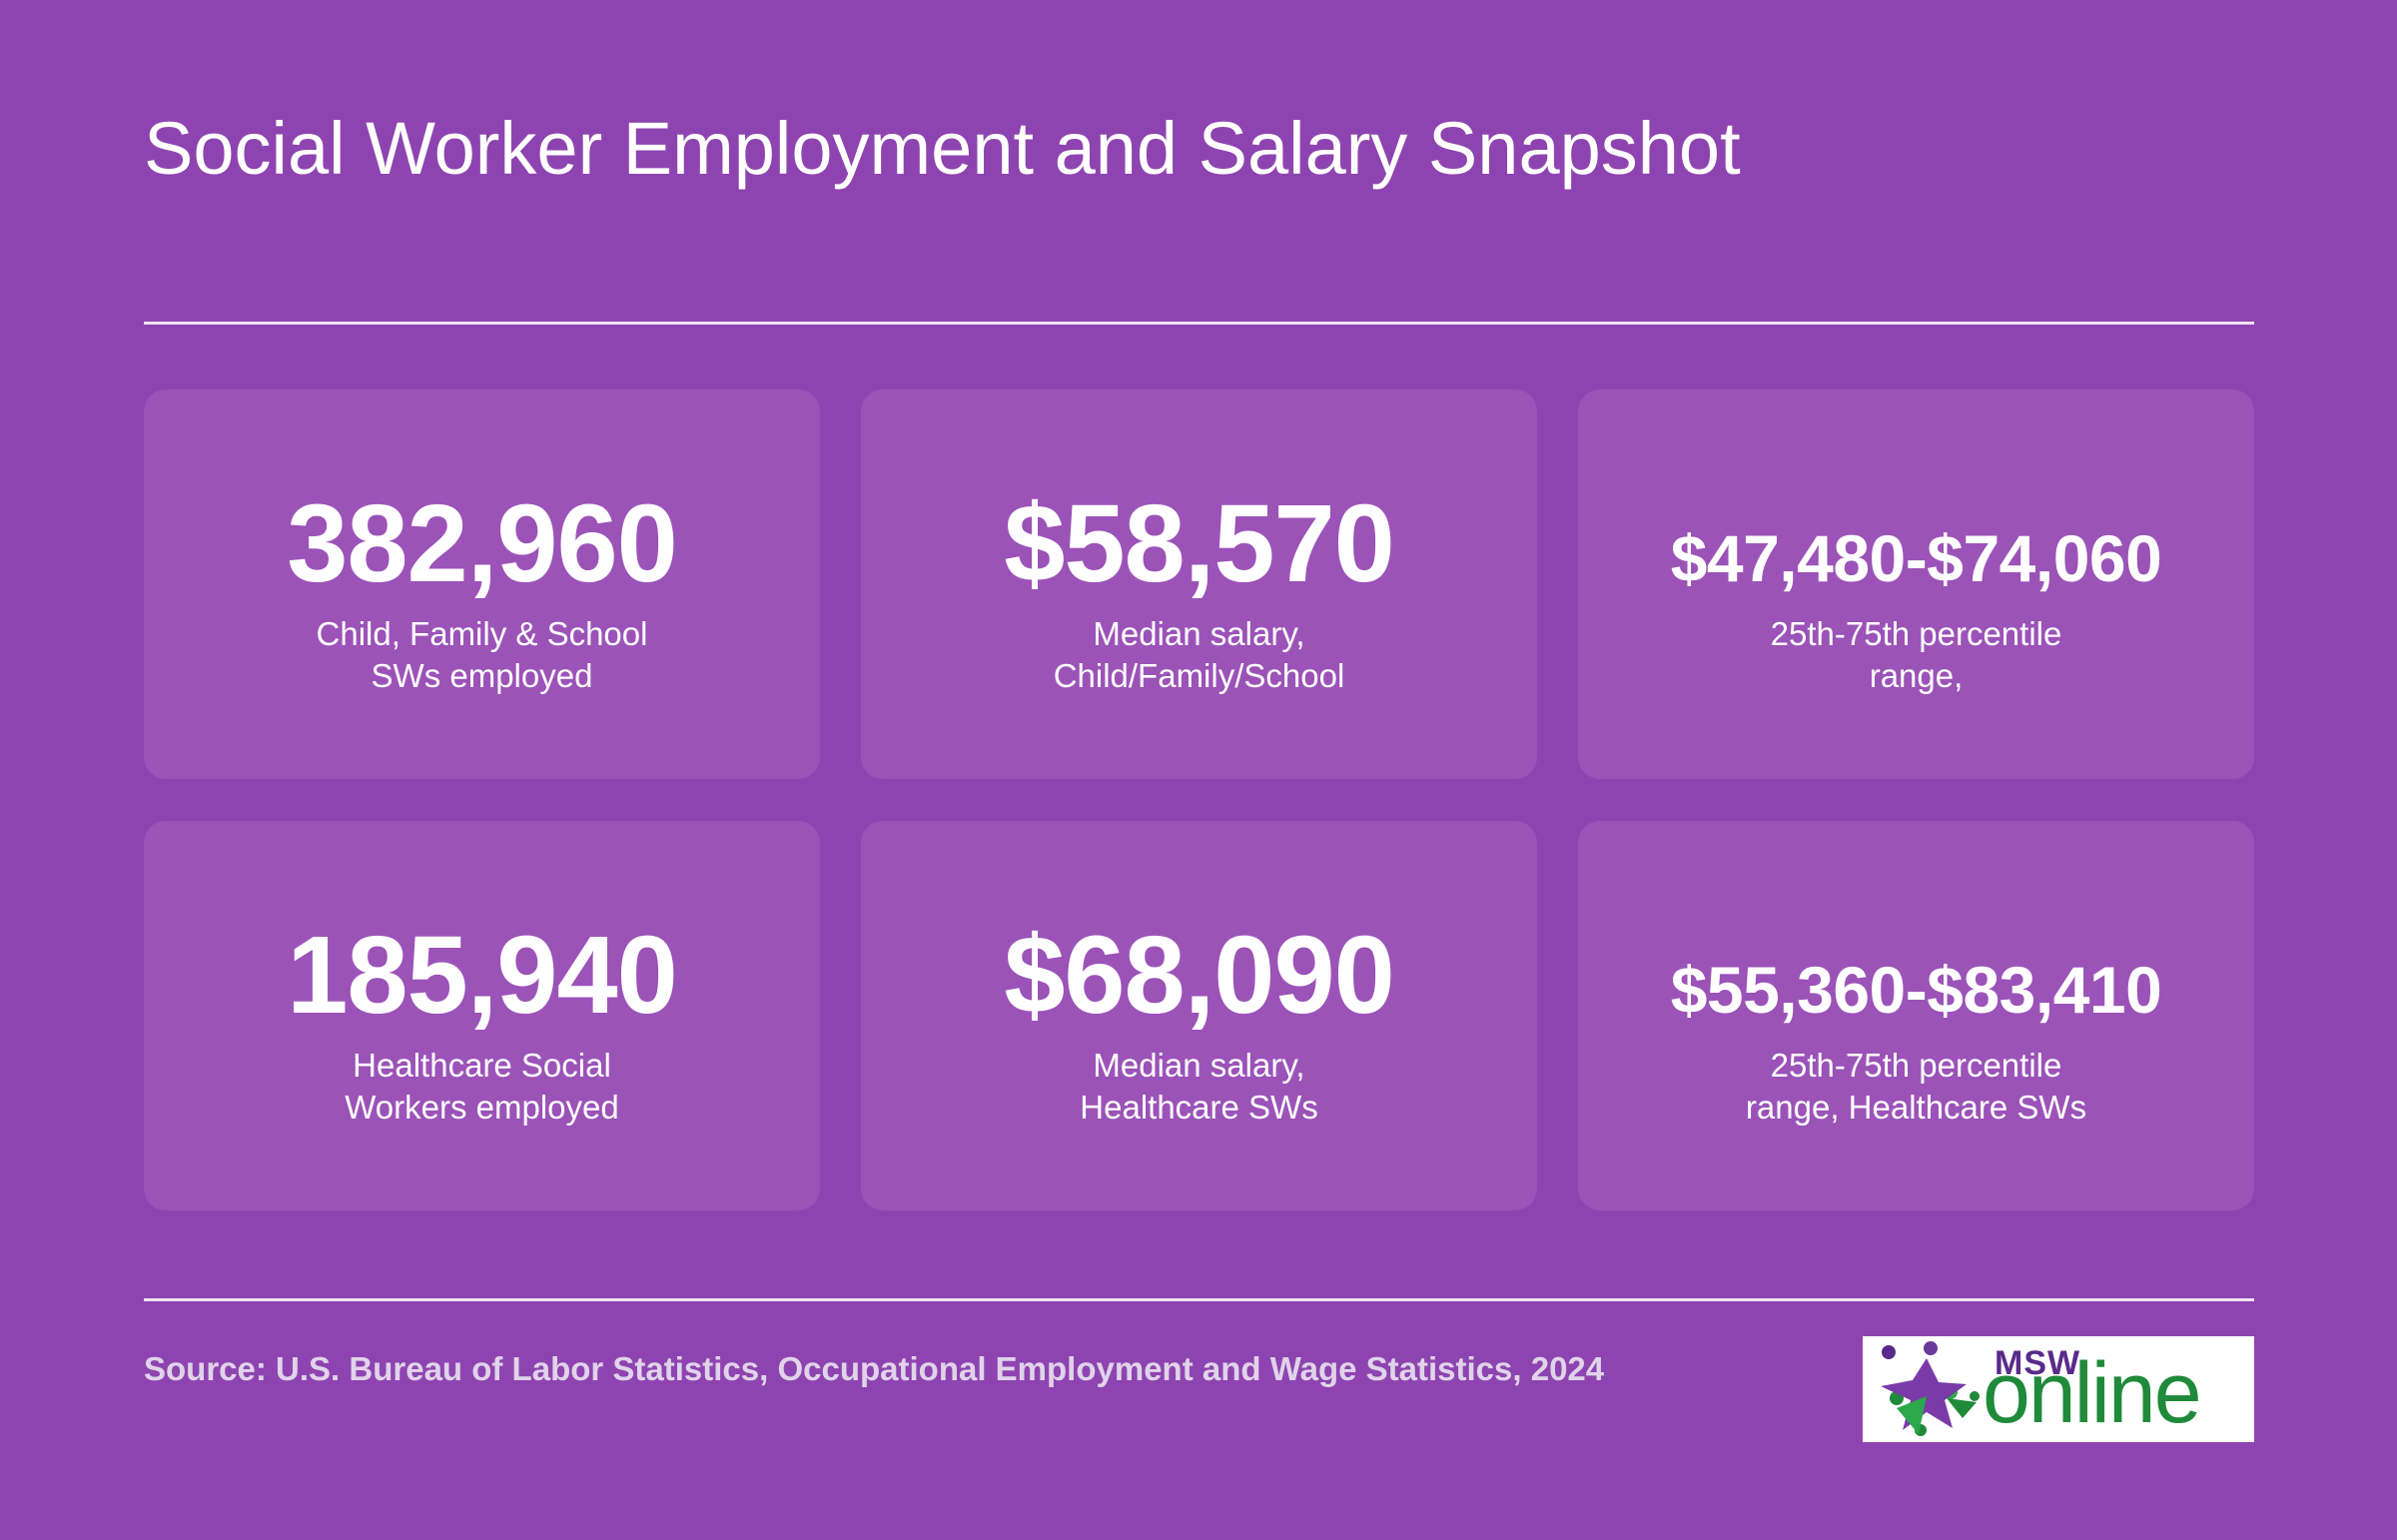 The image size is (2397, 1540). I want to click on stat-label: Child, Family & School SWs employed, so click(483, 655).